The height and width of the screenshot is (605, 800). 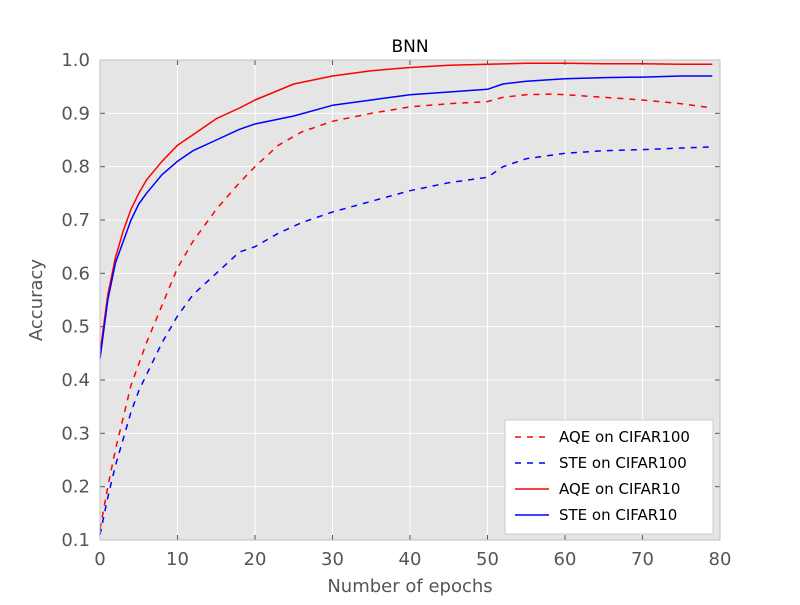 I want to click on y-tick-label: 0.3, so click(x=75, y=433).